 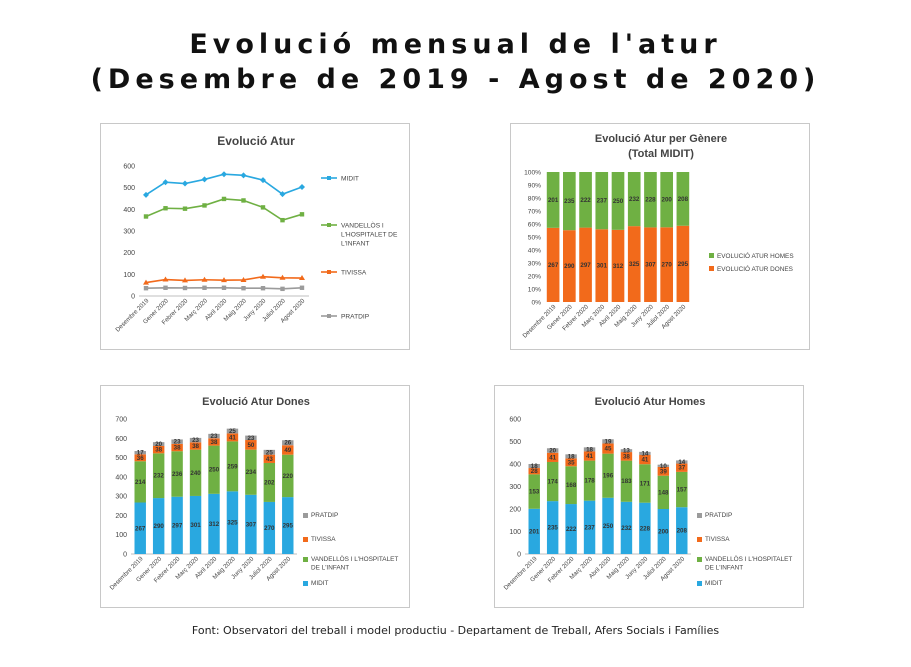 I want to click on data-label: 307, so click(x=251, y=524).